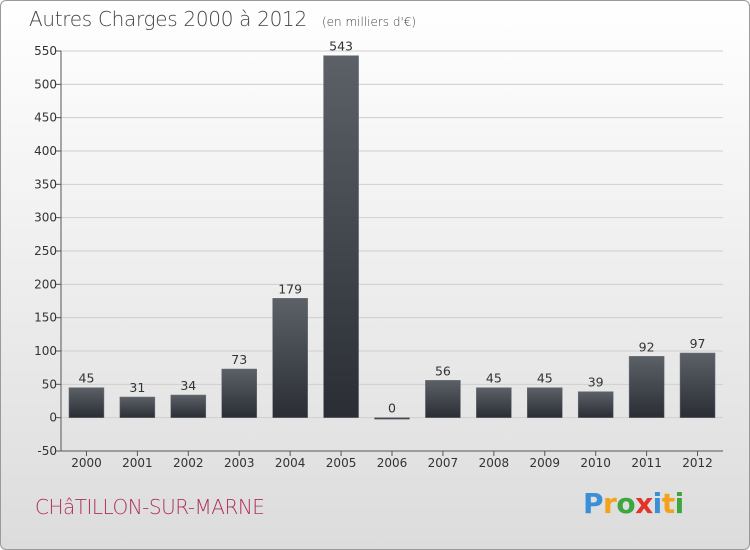 This screenshot has height=550, width=750. I want to click on x-tick-label: 2005, so click(341, 463).